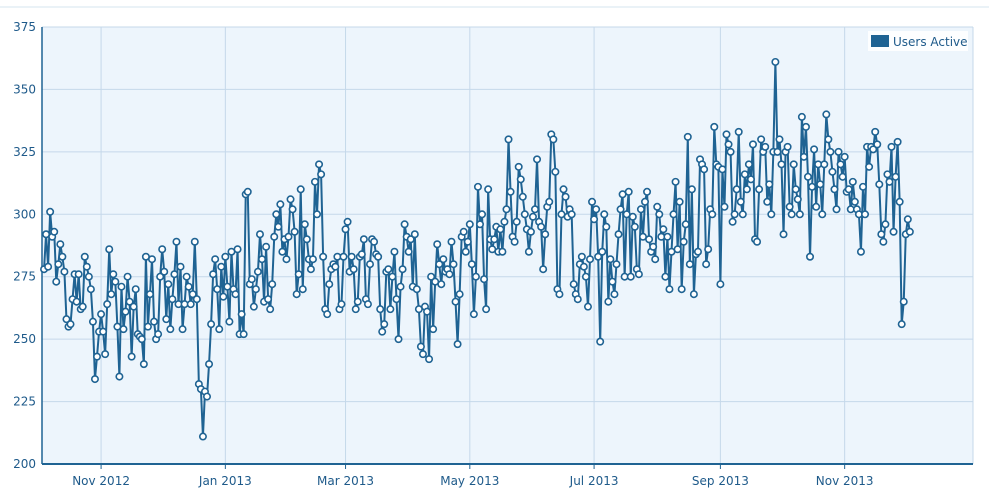  Describe the element at coordinates (24, 89) in the screenshot. I see `y-tick-label: 350` at that location.